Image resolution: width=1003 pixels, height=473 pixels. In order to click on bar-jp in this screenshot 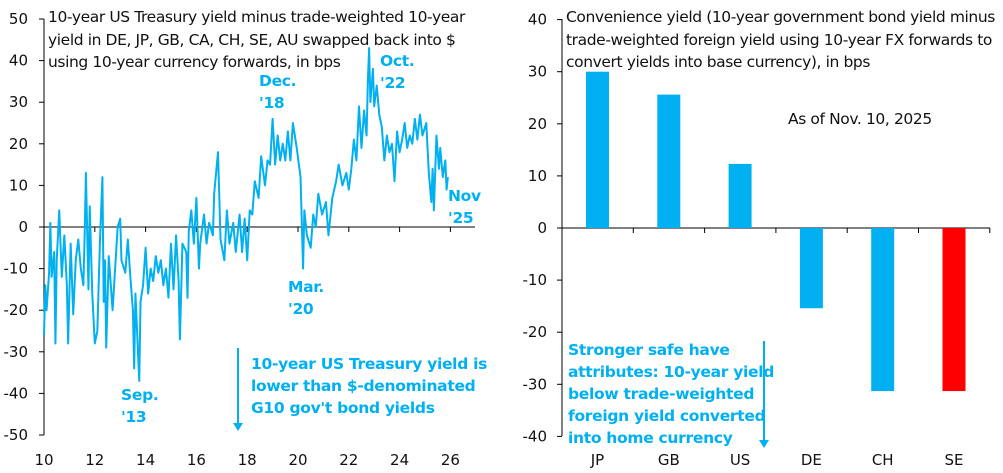, I will do `click(597, 149)`.